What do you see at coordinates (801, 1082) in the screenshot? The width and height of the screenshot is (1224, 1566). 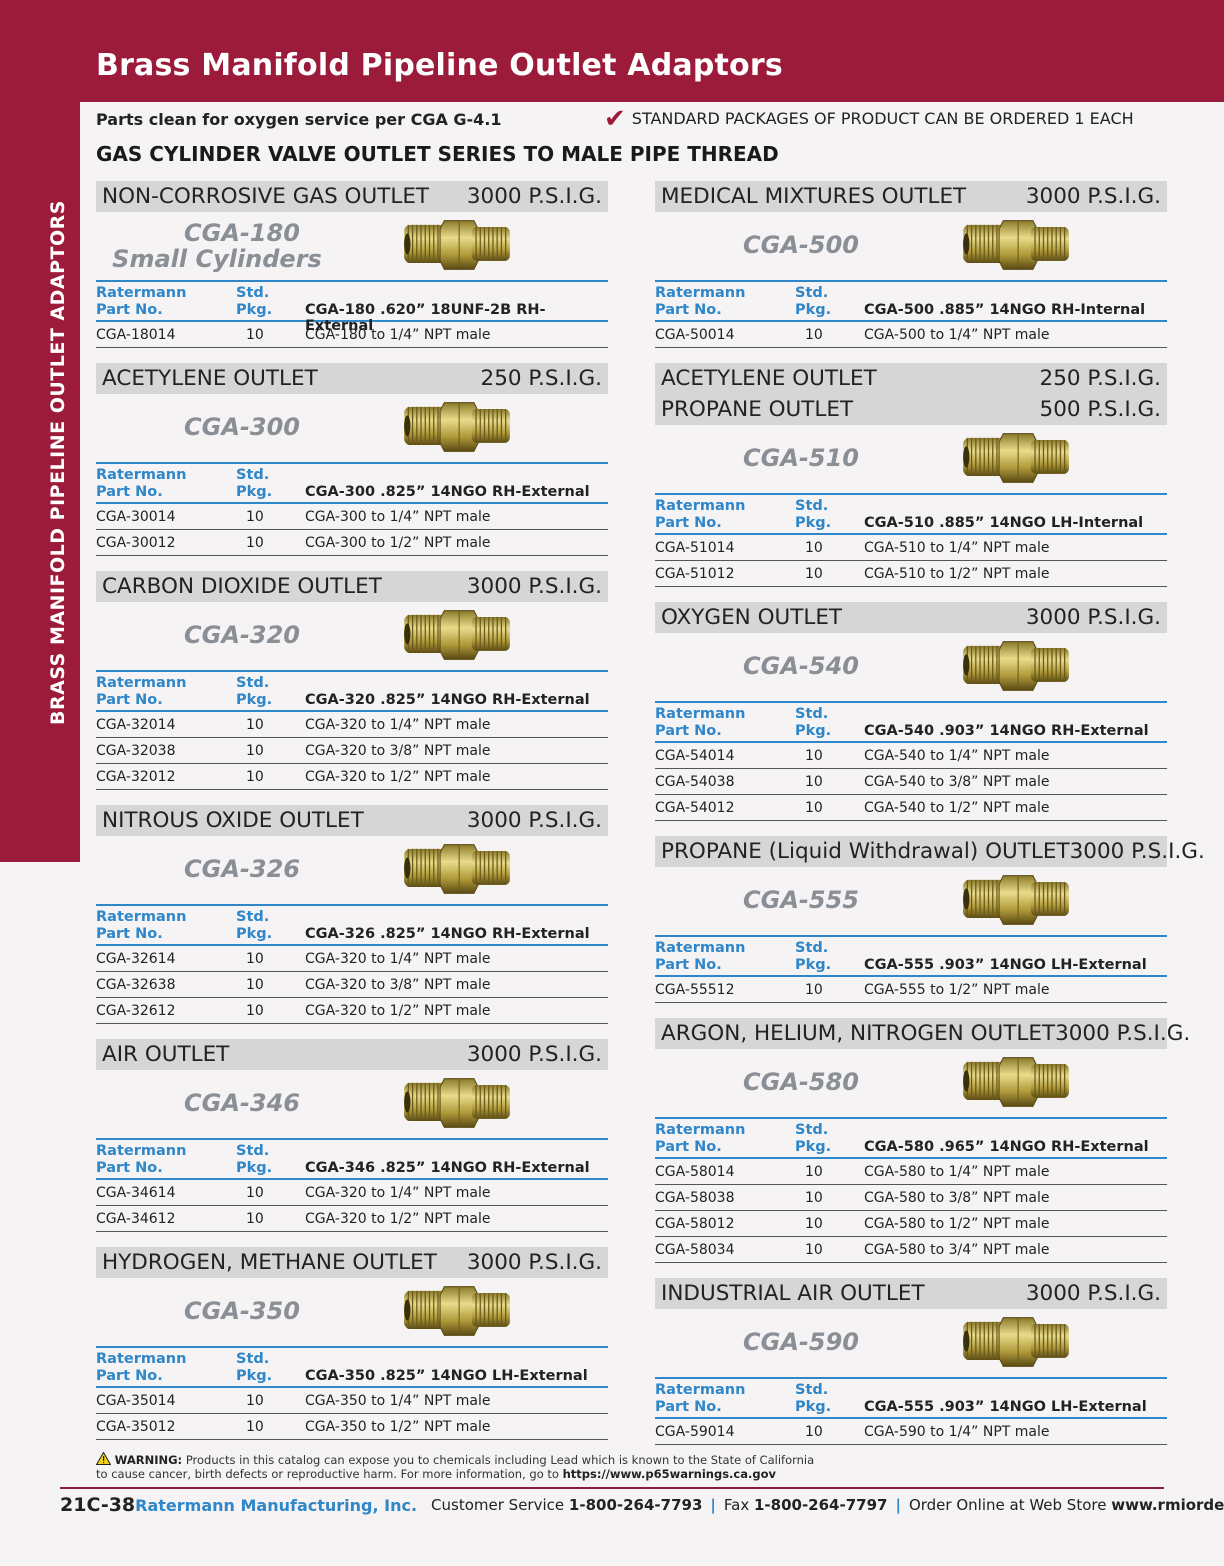 I see `model-code: CGA-580` at bounding box center [801, 1082].